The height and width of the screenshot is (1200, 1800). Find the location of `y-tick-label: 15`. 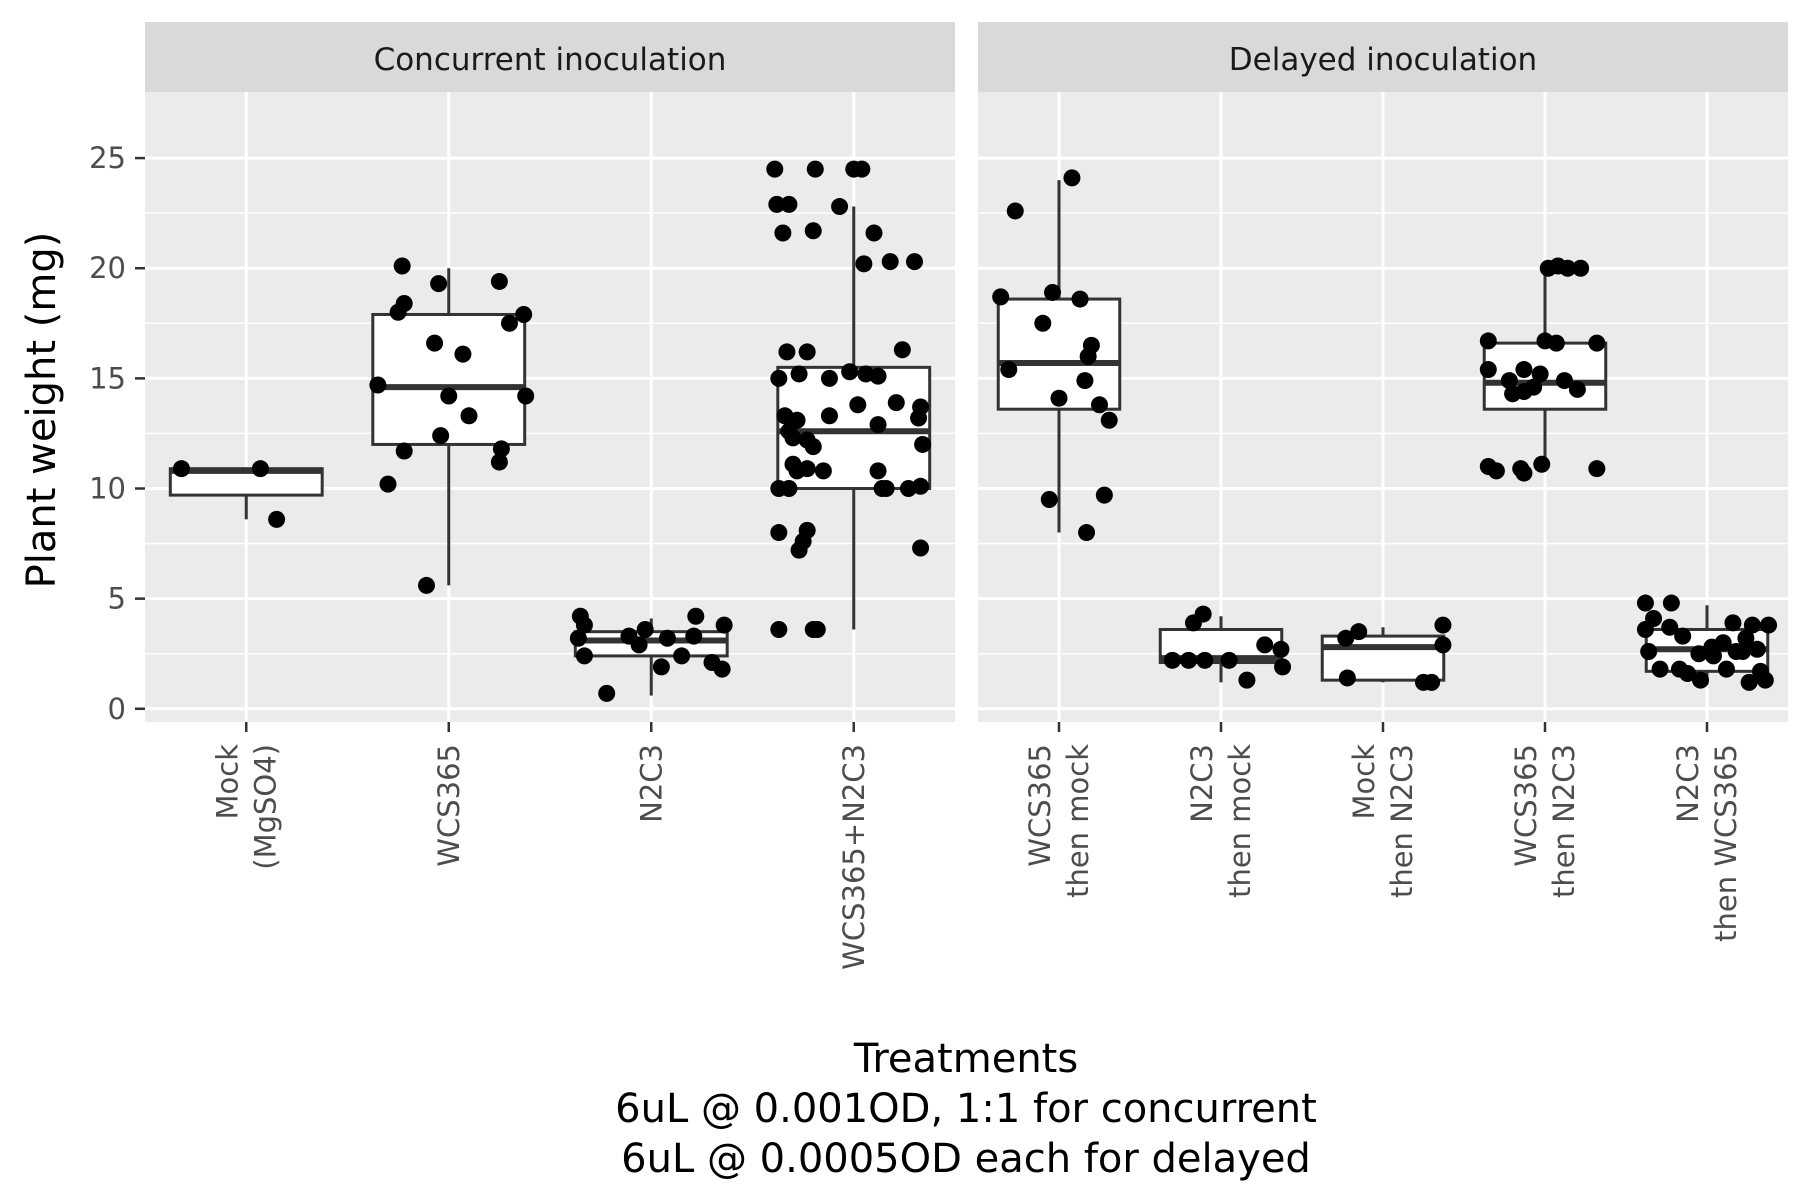

y-tick-label: 15 is located at coordinates (107, 378).